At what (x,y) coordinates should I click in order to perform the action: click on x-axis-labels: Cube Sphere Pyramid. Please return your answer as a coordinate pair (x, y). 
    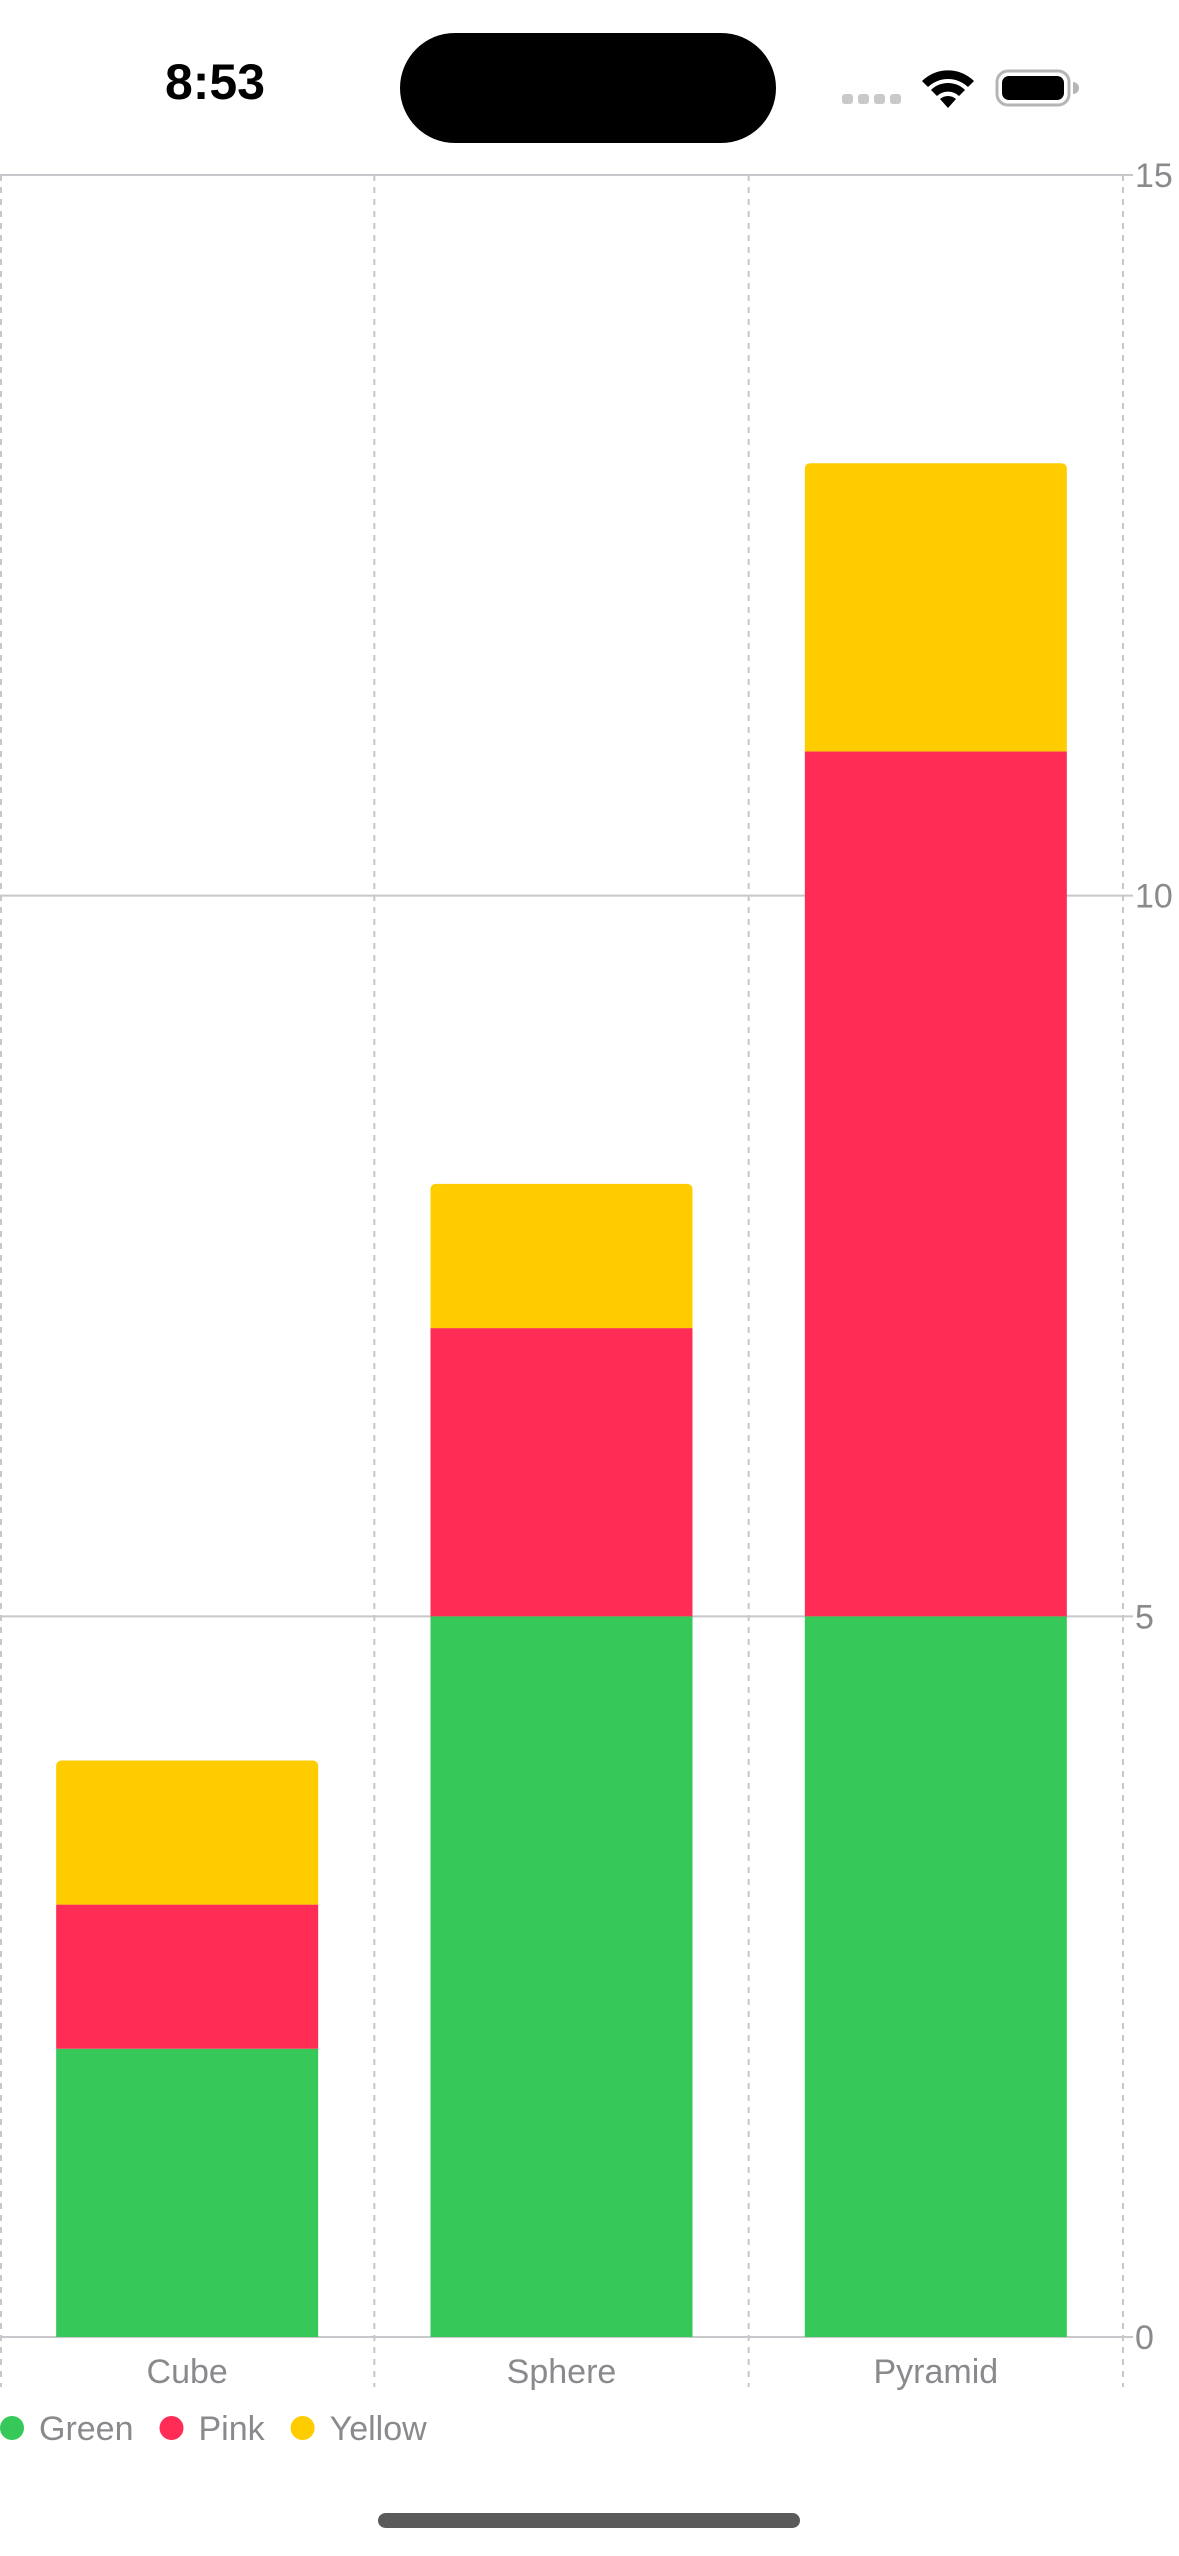
    Looking at the image, I should click on (573, 2372).